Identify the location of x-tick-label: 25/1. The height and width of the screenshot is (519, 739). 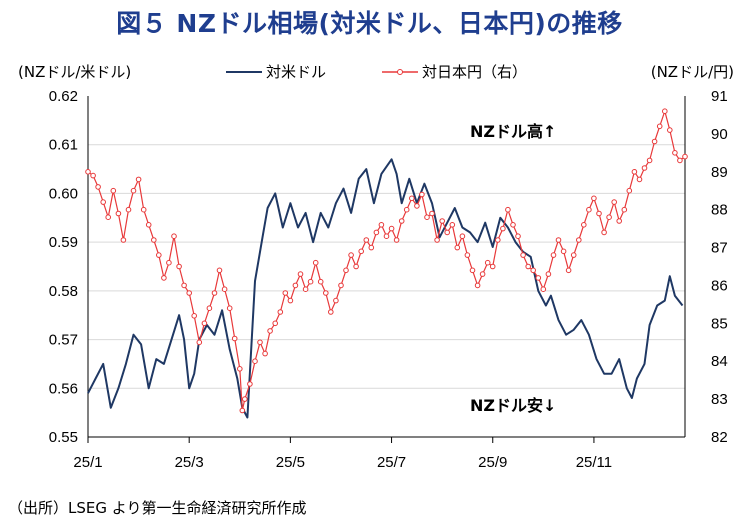
(87, 462).